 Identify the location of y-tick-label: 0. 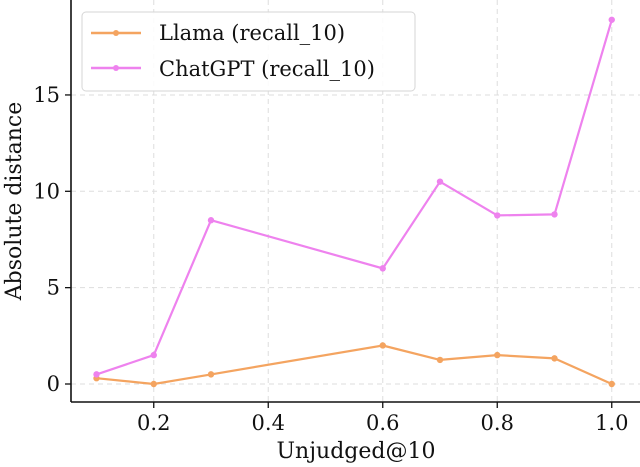
(53, 384).